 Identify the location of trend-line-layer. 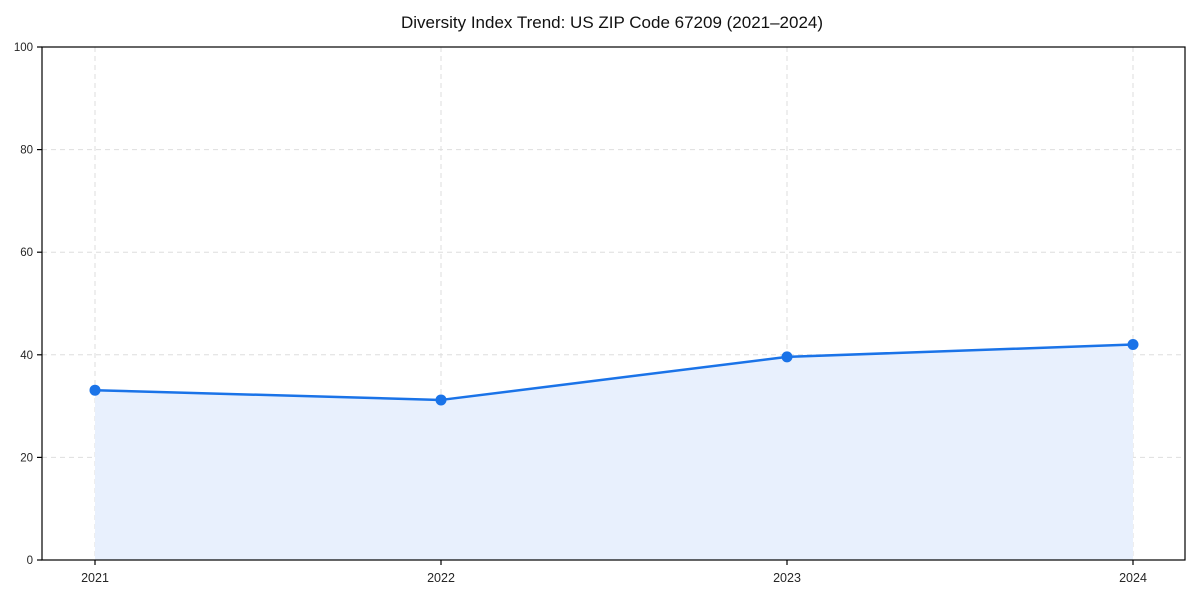
(614, 372).